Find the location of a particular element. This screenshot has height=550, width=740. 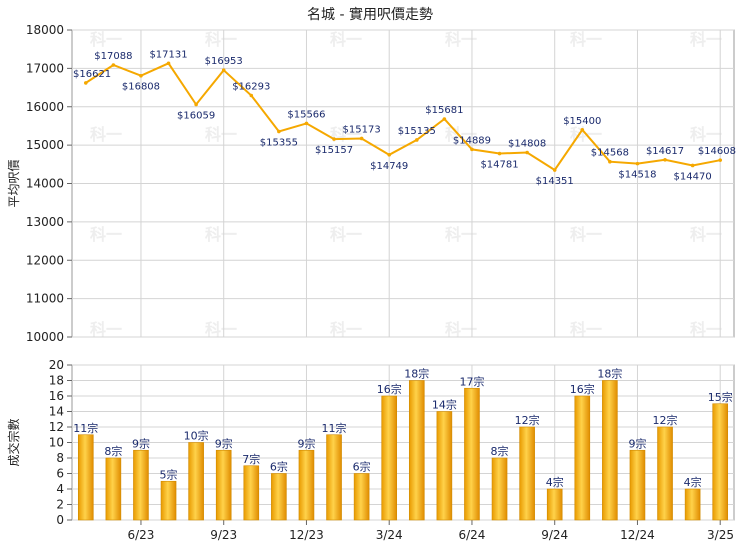

price-data-label: $17131 is located at coordinates (168, 54).